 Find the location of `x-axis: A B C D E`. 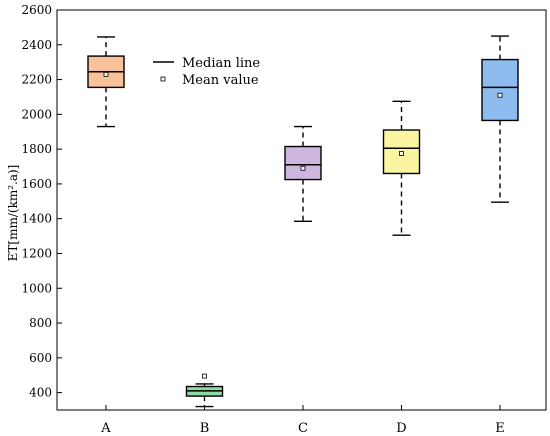

x-axis: A B C D E is located at coordinates (302, 420).